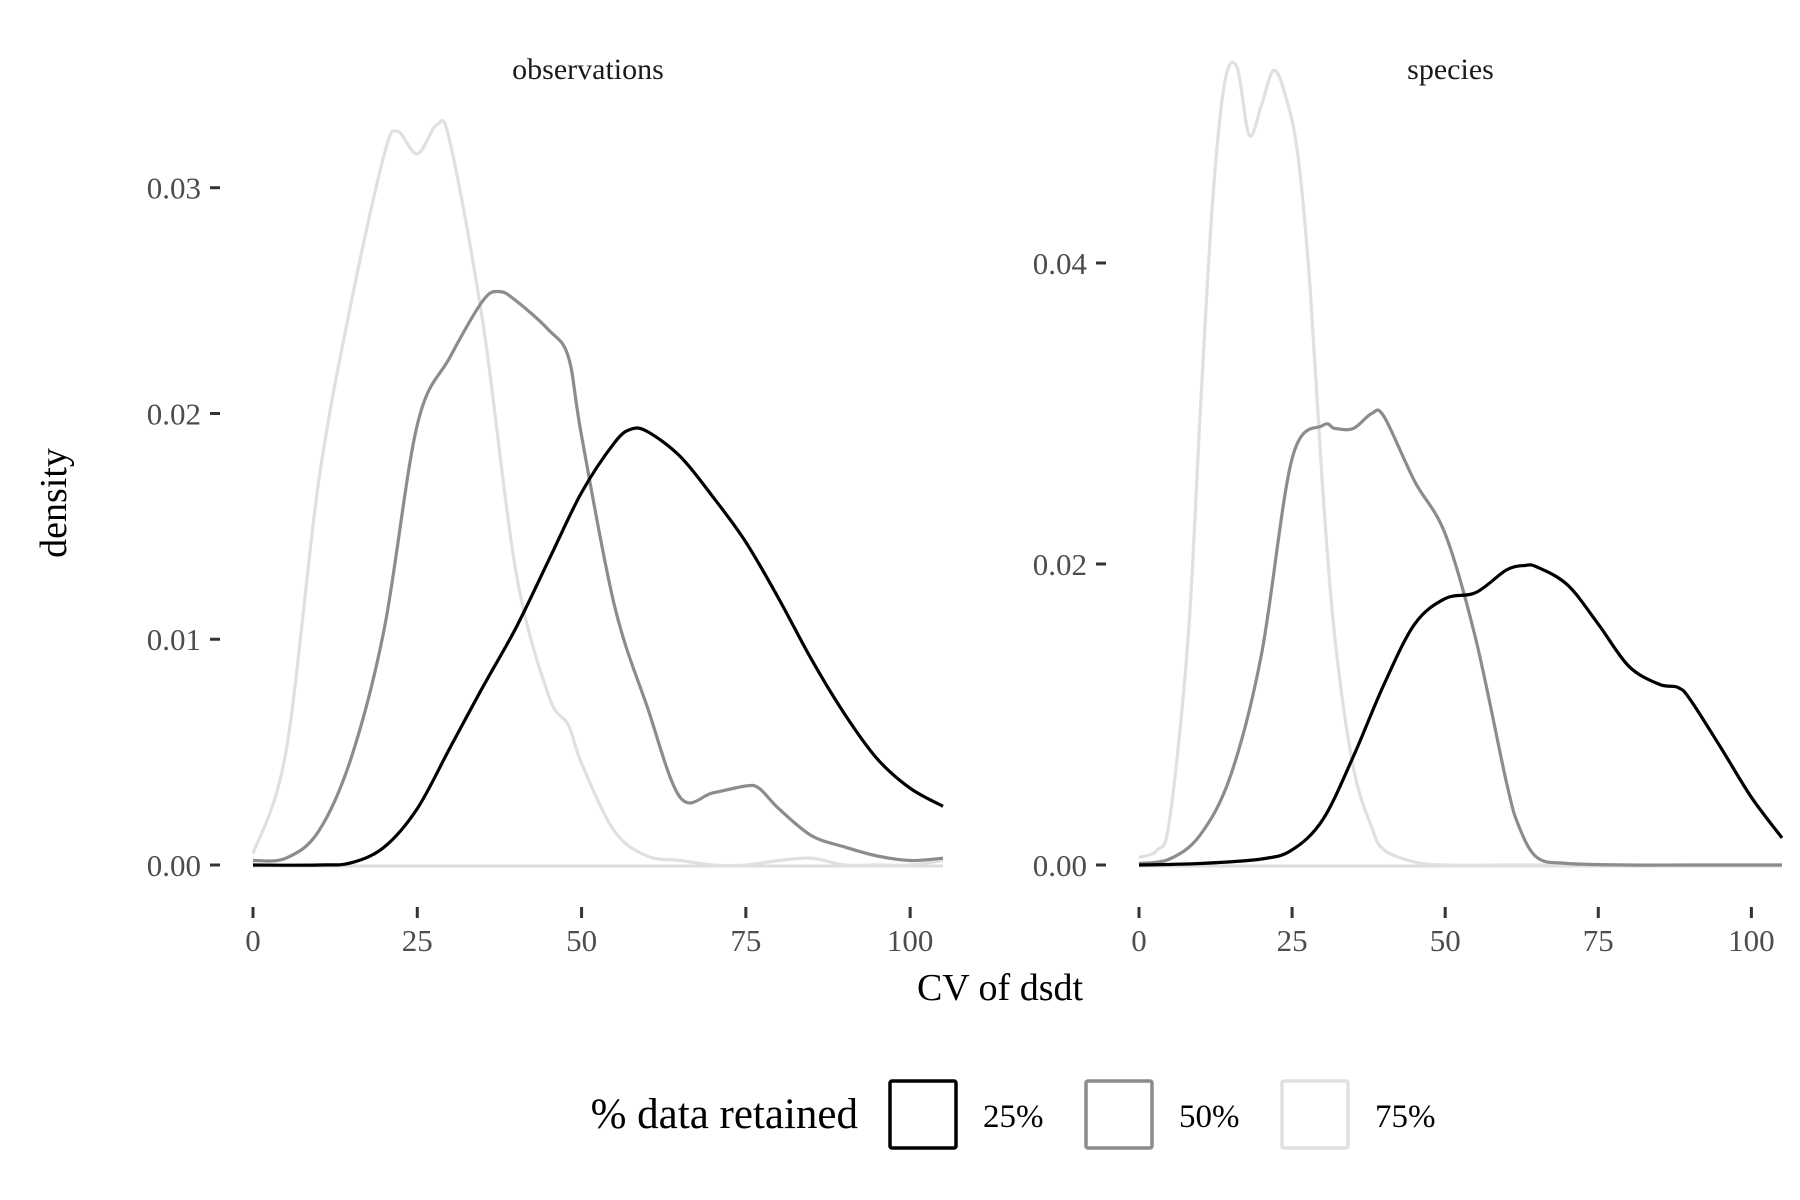  I want to click on panel-title: species, so click(1450, 69).